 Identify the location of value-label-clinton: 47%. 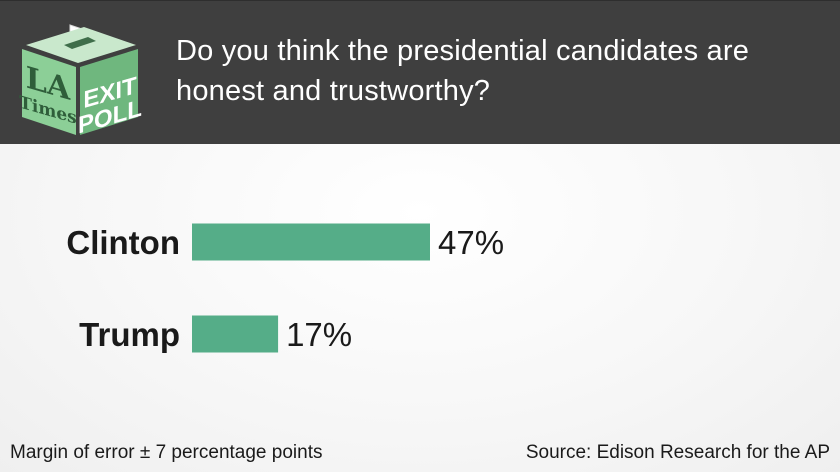
(471, 242).